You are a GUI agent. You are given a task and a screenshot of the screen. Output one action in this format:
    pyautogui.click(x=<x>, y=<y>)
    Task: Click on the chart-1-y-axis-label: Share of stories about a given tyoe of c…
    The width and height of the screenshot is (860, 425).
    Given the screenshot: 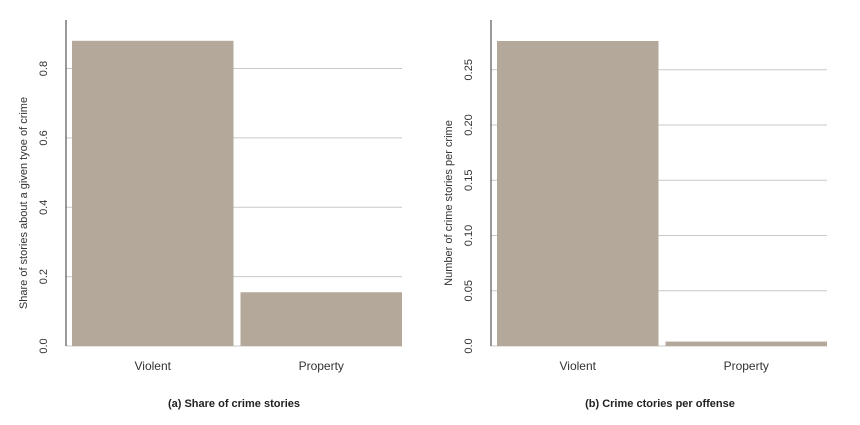 What is the action you would take?
    pyautogui.click(x=24, y=203)
    